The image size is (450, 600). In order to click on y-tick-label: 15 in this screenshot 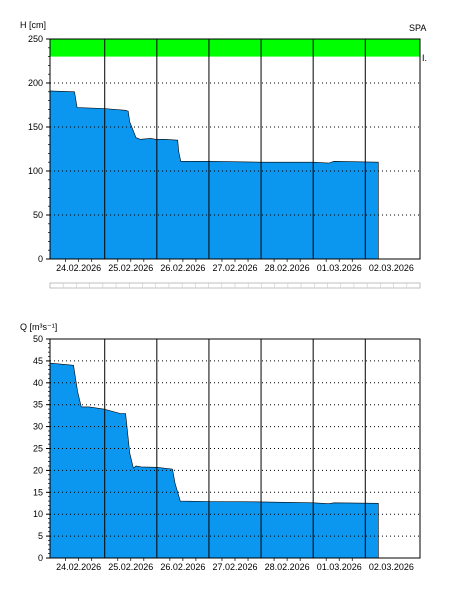, I will do `click(38, 492)`.